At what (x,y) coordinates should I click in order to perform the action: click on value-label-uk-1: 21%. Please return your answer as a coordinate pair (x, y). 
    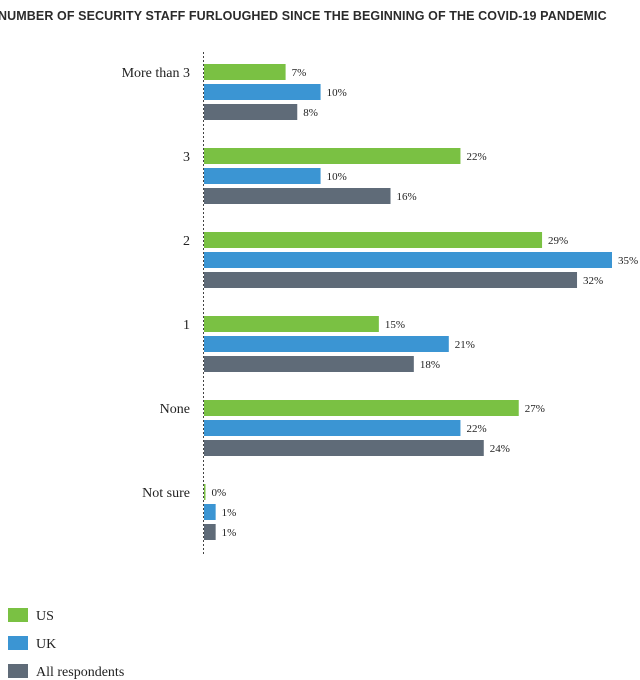
    Looking at the image, I should click on (465, 345).